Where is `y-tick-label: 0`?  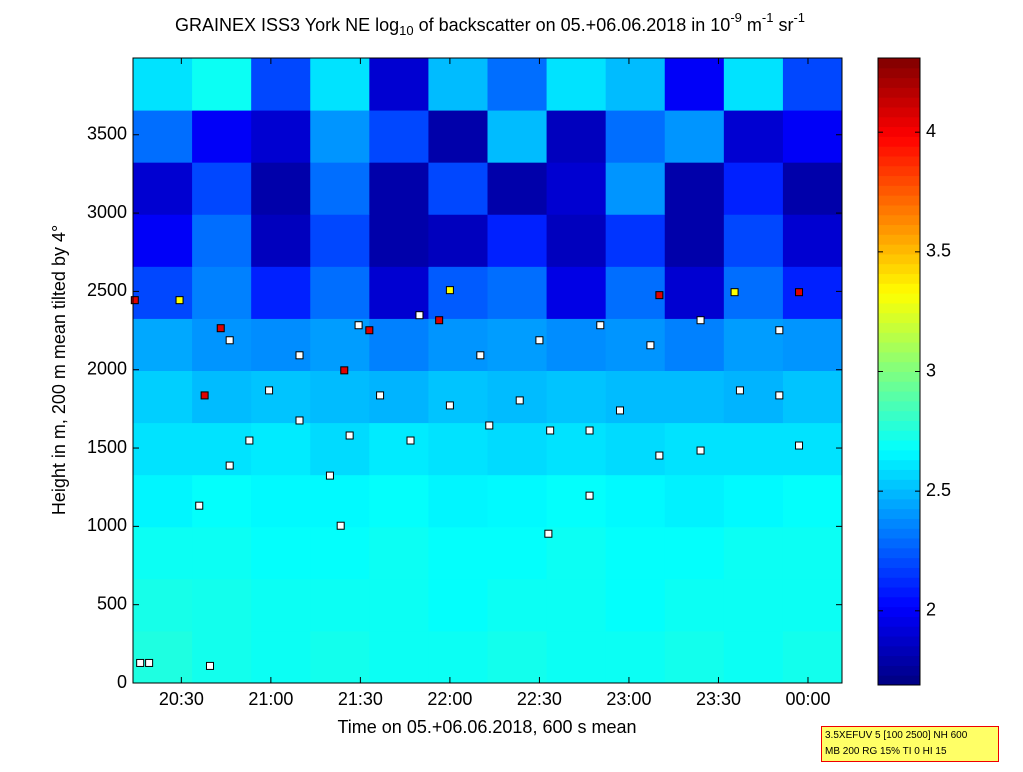 y-tick-label: 0 is located at coordinates (122, 682).